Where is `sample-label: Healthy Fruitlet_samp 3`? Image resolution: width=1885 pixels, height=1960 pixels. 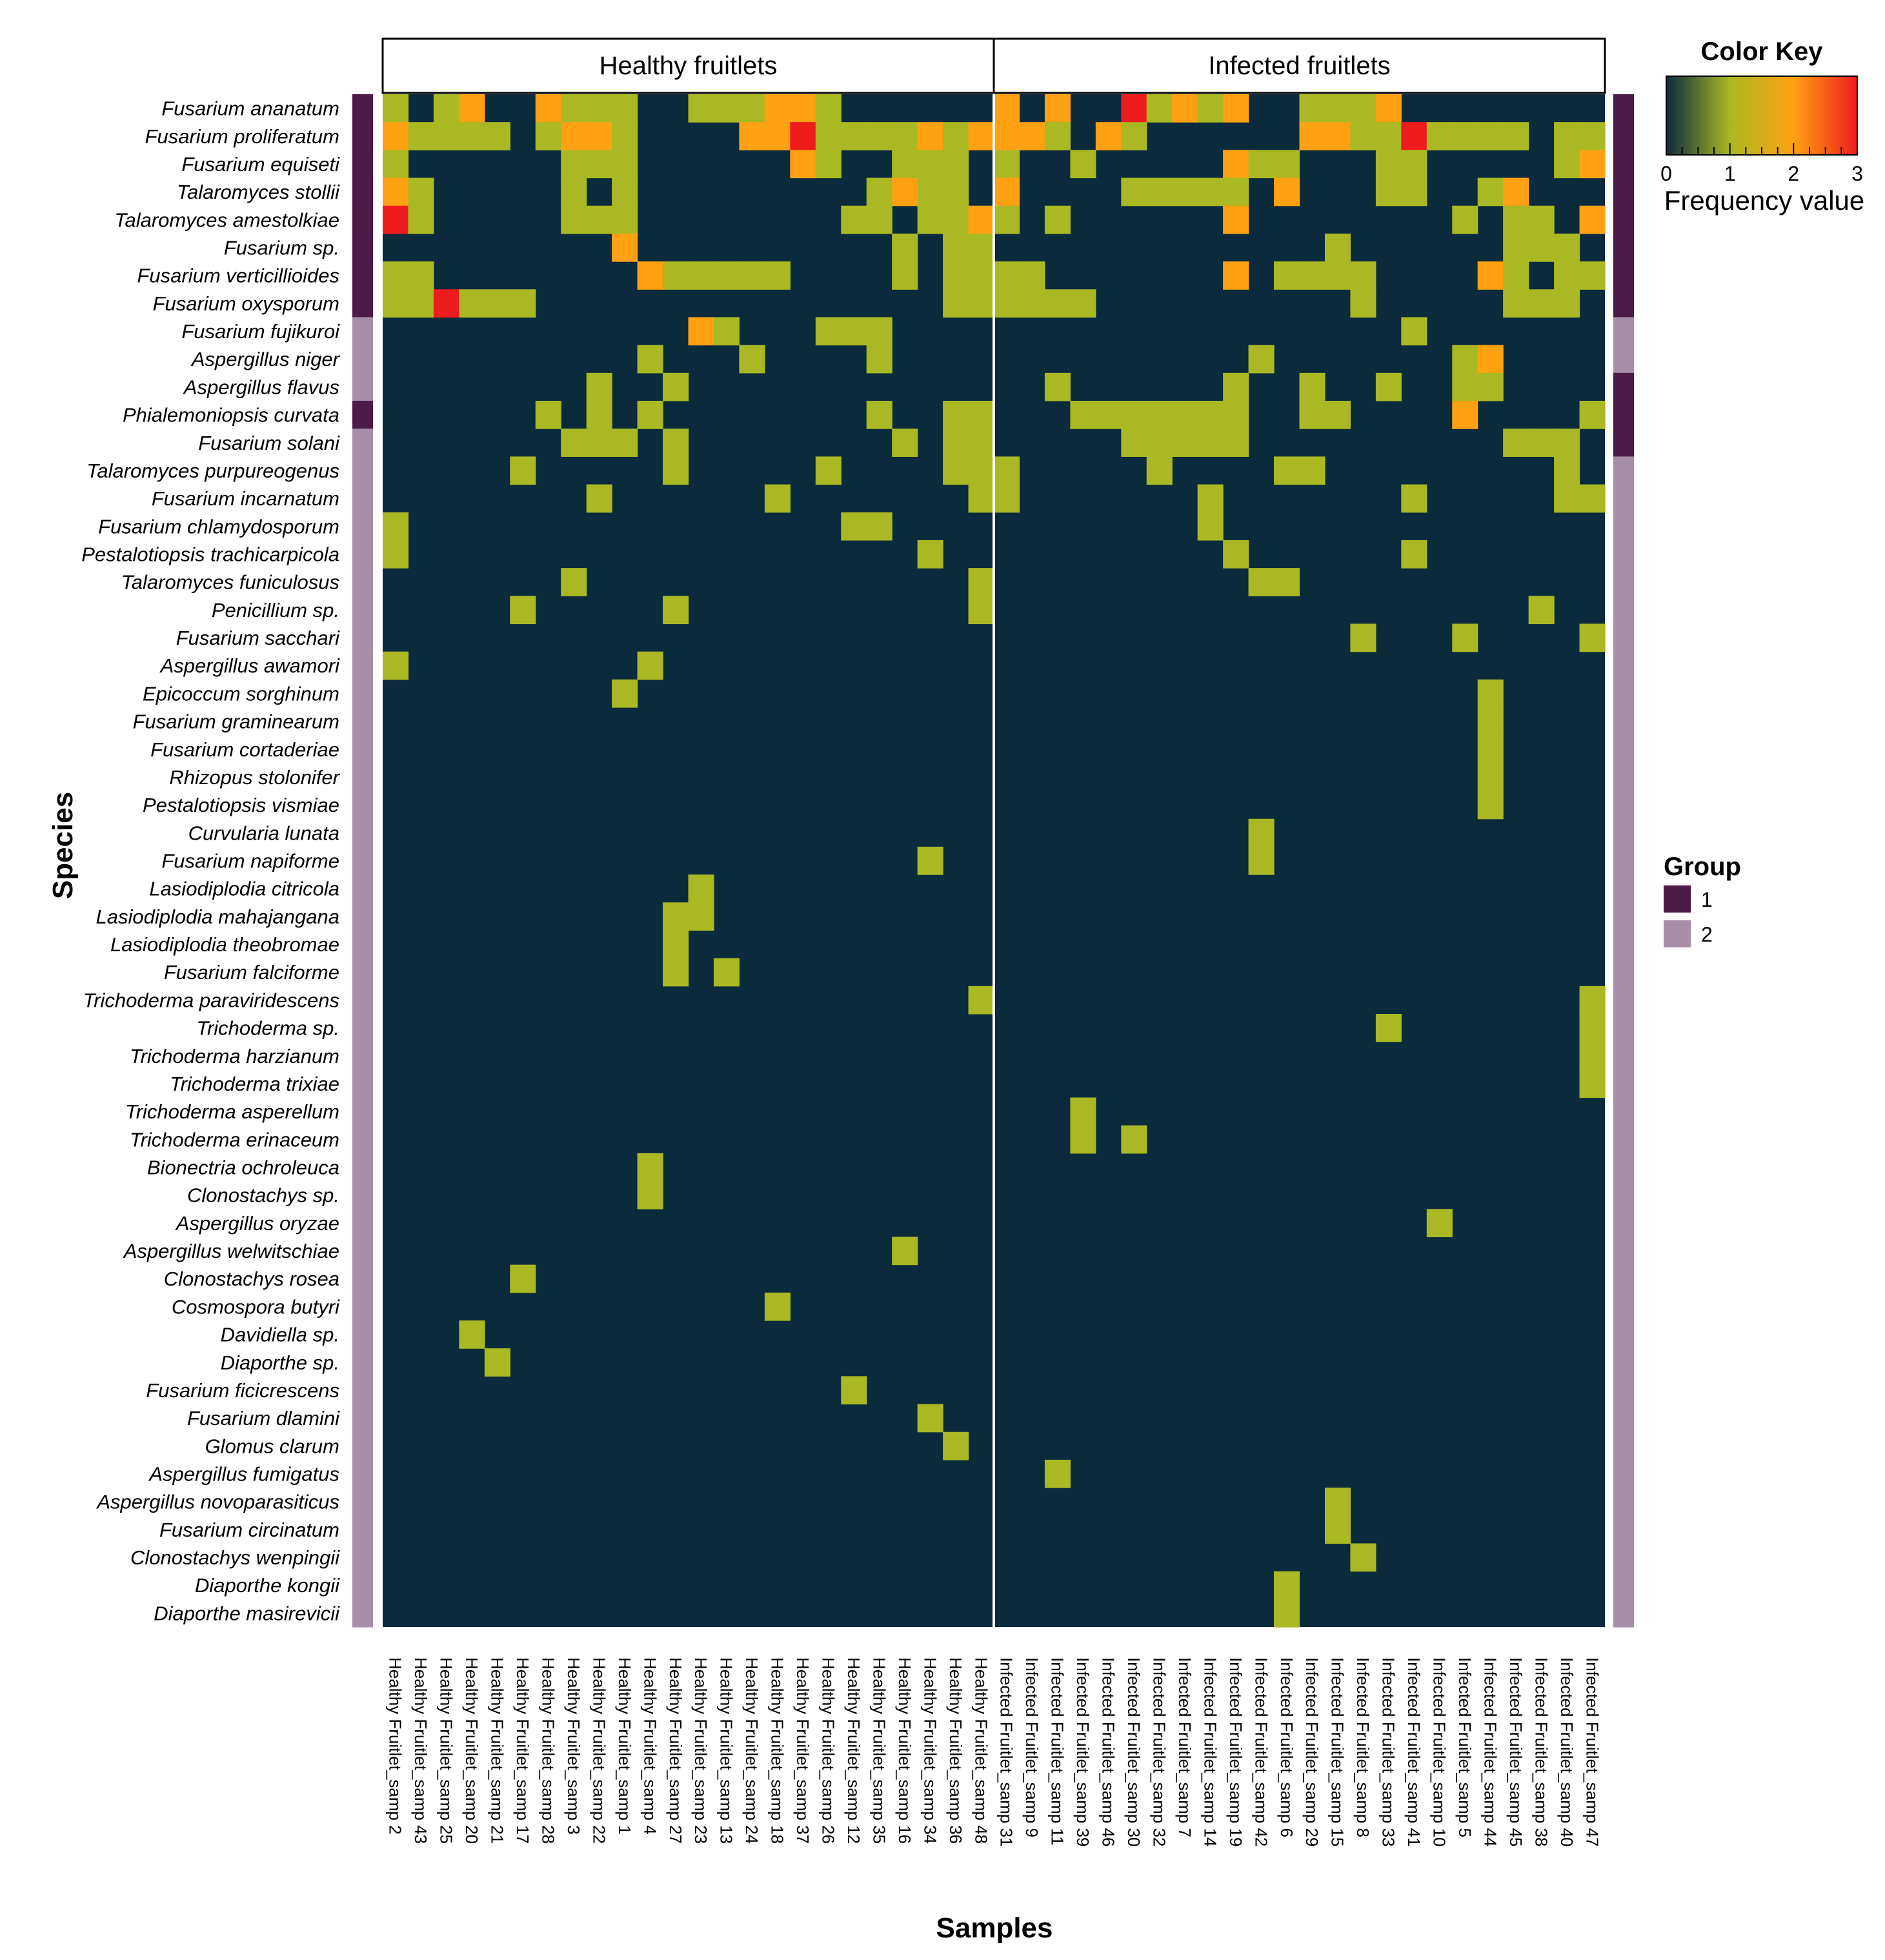
sample-label: Healthy Fruitlet_samp 3 is located at coordinates (573, 1746).